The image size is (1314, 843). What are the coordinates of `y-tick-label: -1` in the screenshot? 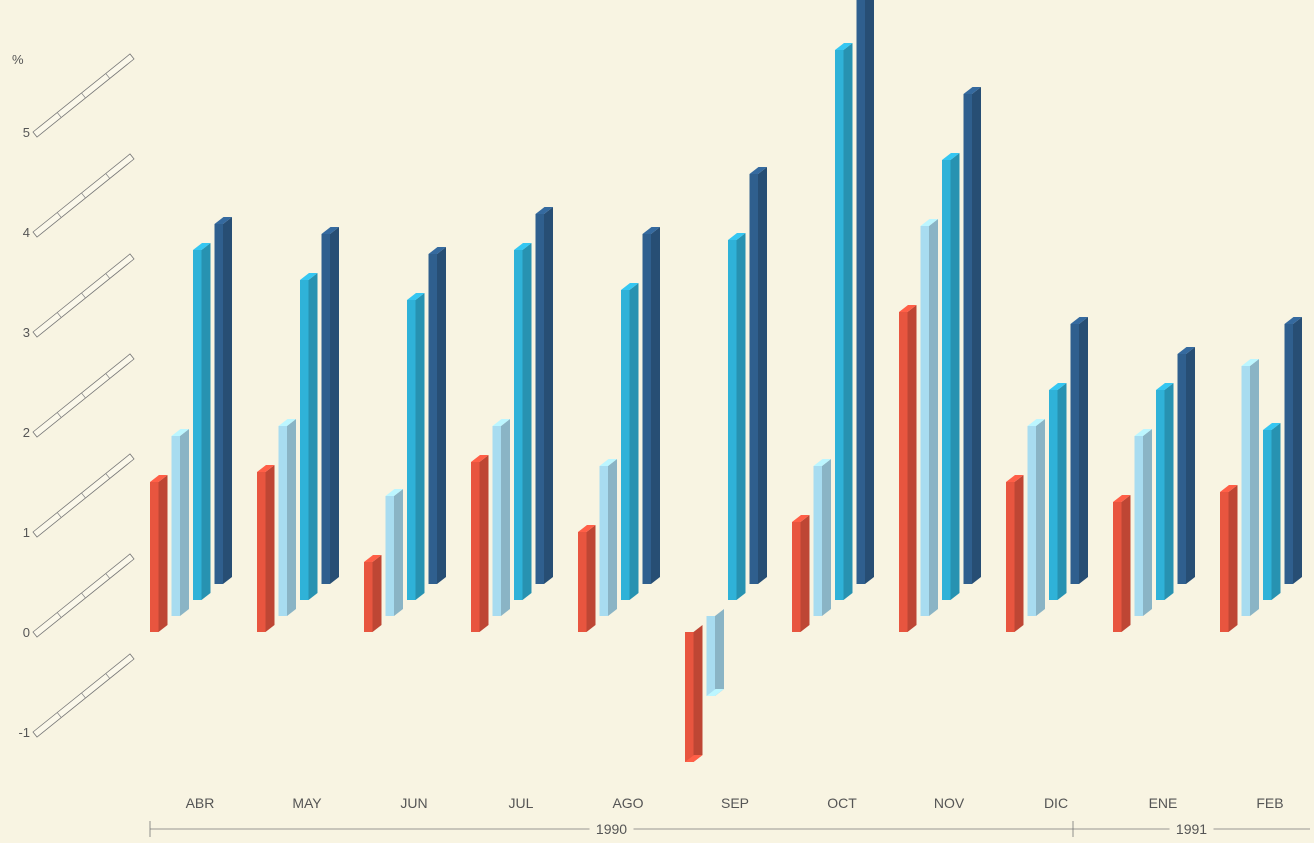 It's located at (24, 732).